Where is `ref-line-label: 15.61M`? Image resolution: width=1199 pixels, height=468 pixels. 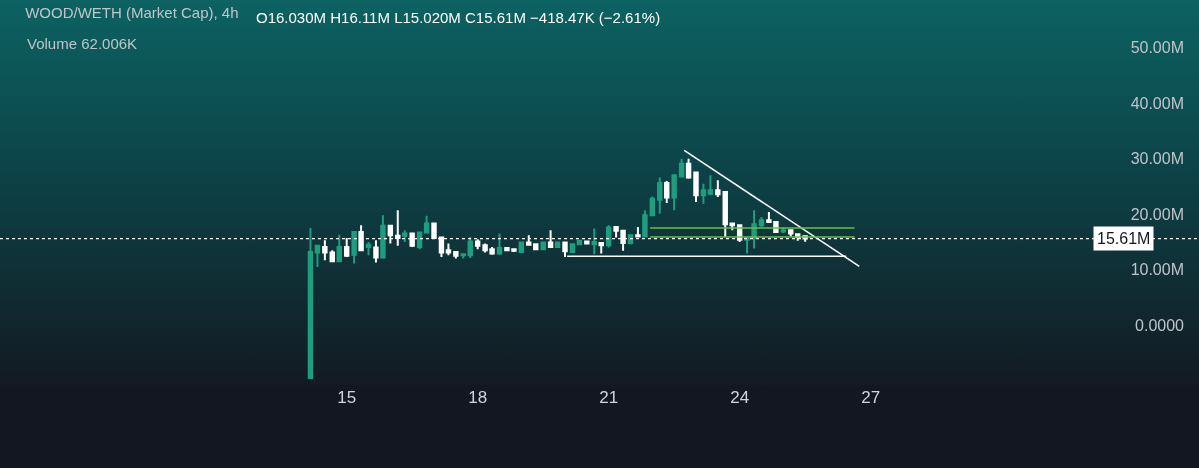
ref-line-label: 15.61M is located at coordinates (1124, 238).